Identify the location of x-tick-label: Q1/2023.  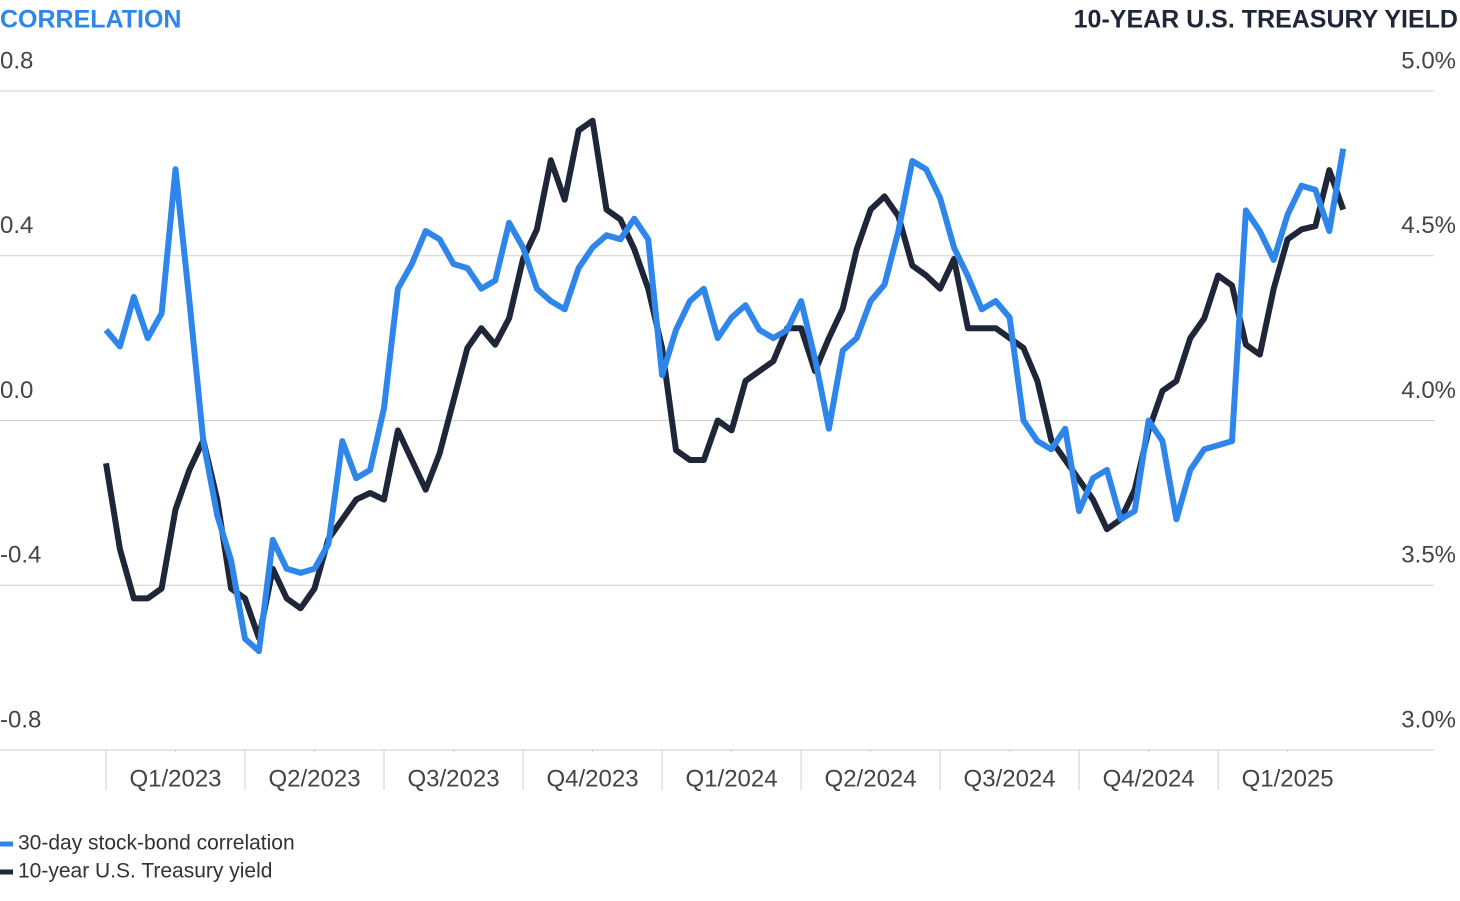
(175, 778).